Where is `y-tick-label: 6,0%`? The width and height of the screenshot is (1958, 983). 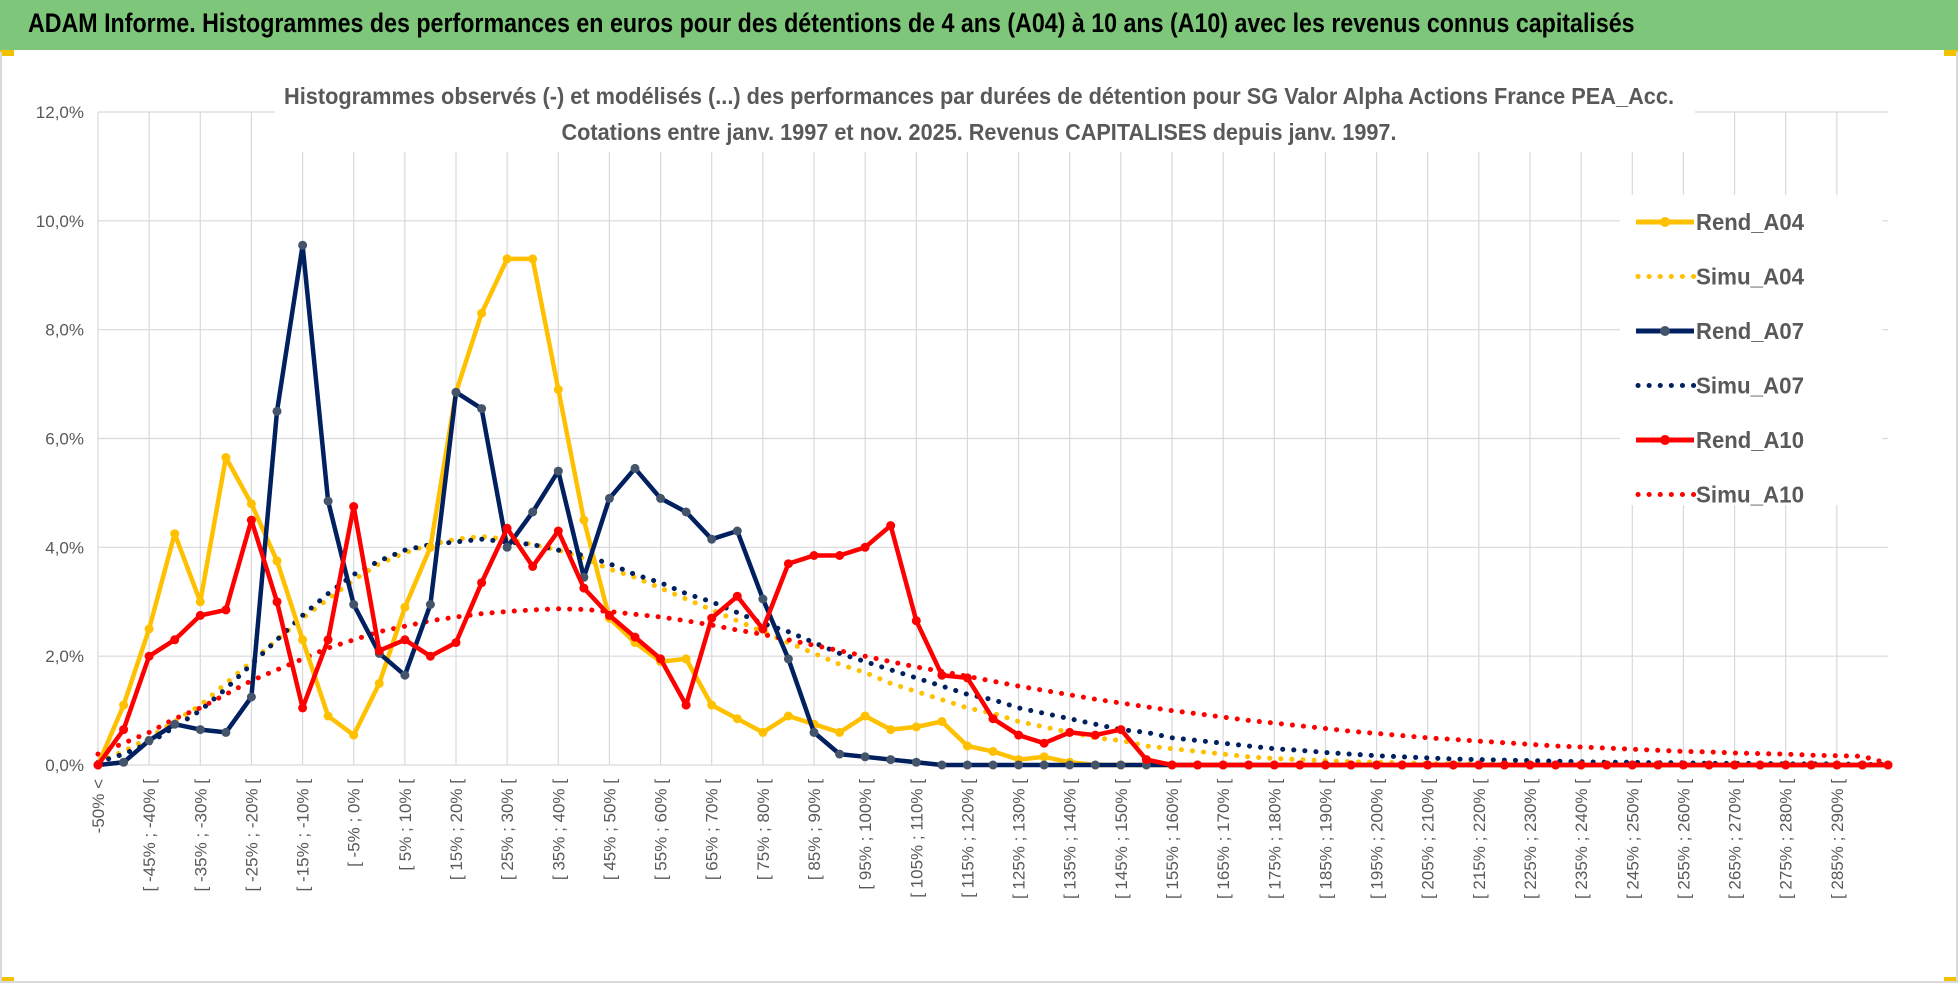
y-tick-label: 6,0% is located at coordinates (64, 439).